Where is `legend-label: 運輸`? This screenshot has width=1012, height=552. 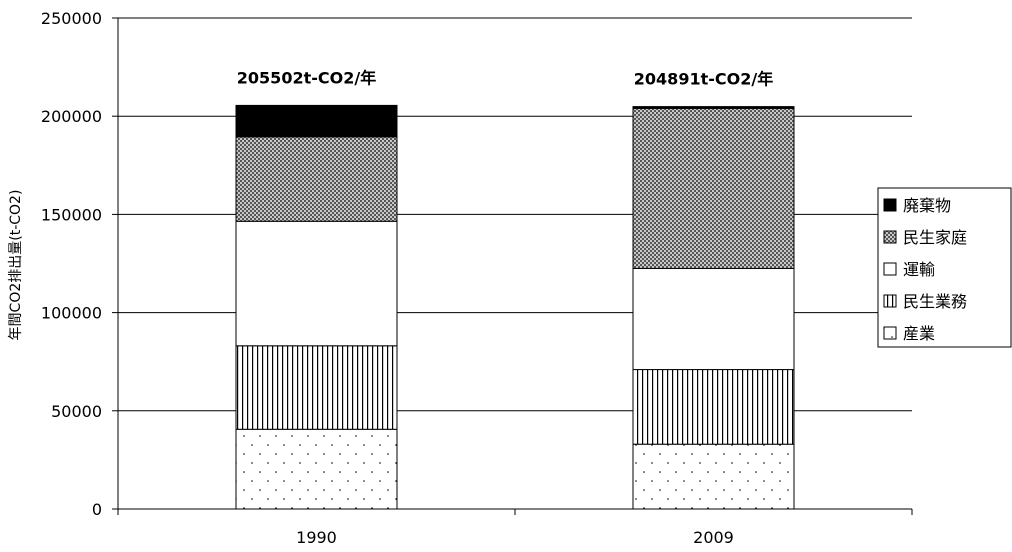 legend-label: 運輸 is located at coordinates (919, 269).